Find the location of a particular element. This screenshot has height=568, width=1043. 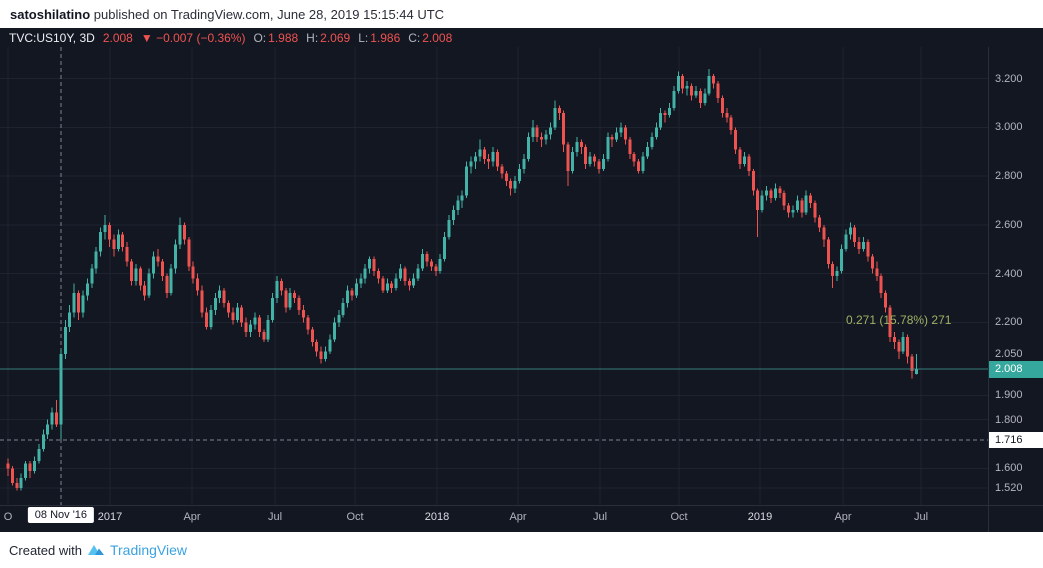

price-tick-label: 1.900 is located at coordinates (1009, 395).